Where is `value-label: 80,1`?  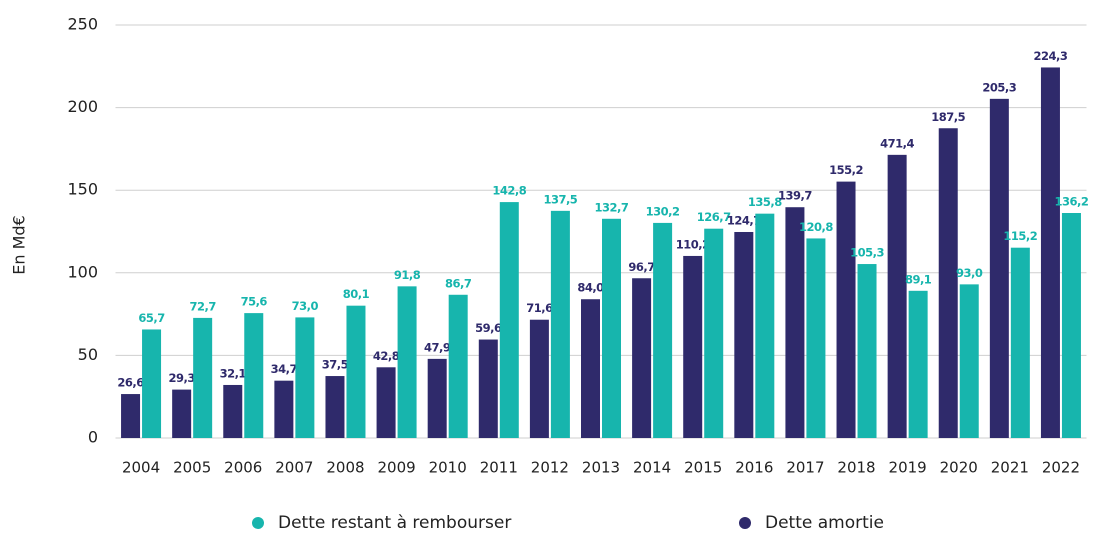
value-label: 80,1 is located at coordinates (356, 294).